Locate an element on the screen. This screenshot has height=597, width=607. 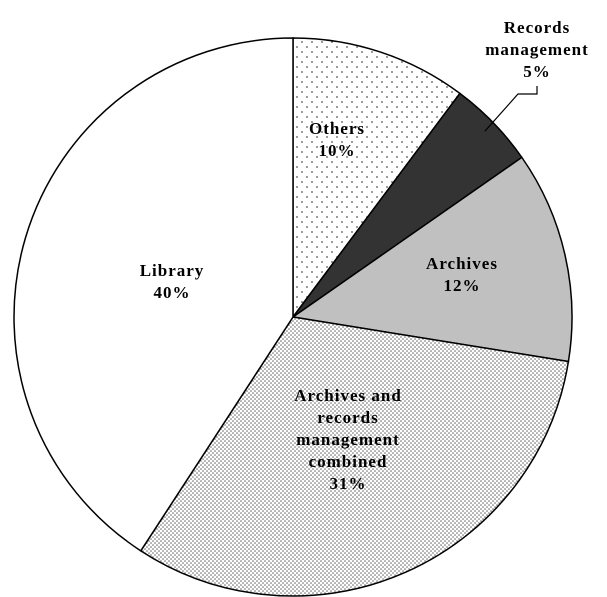
value-label: 12% is located at coordinates (462, 285).